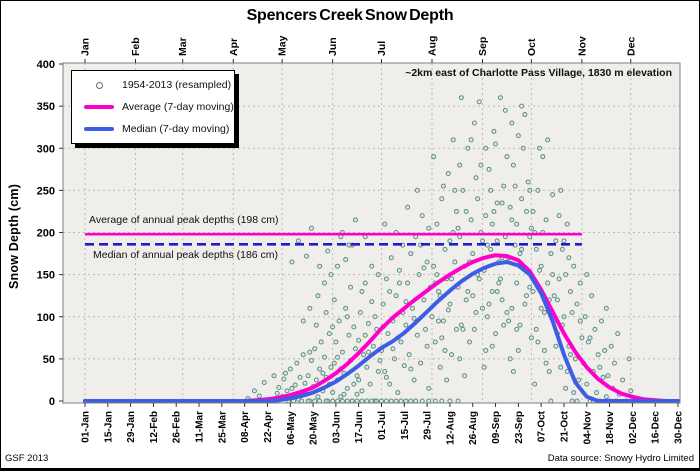  What do you see at coordinates (359, 427) in the screenshot?
I see `x-tick-label: 17-Jun` at bounding box center [359, 427].